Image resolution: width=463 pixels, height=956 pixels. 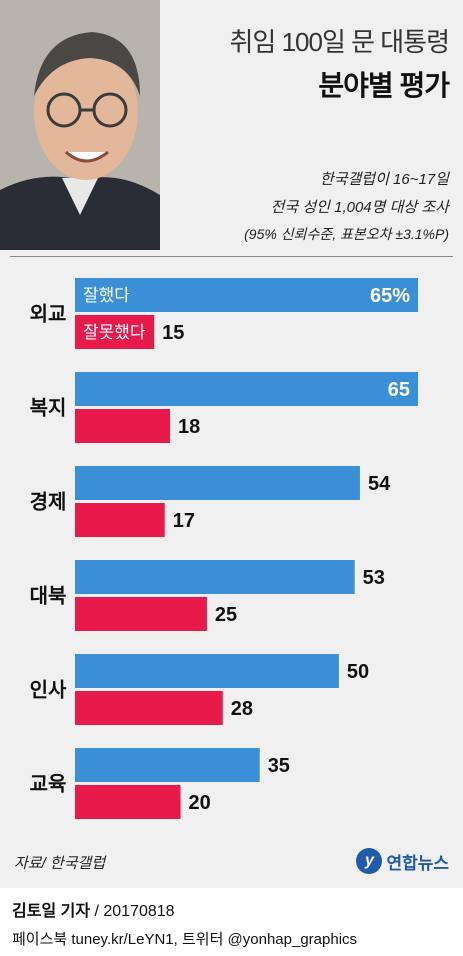 What do you see at coordinates (60, 863) in the screenshot?
I see `chart-source: 자료/ 한국갤럽` at bounding box center [60, 863].